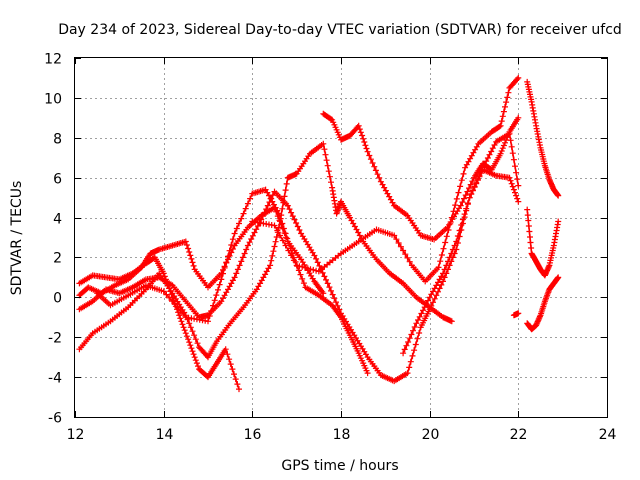  Describe the element at coordinates (53, 100) in the screenshot. I see `y-tick-label: 10` at that location.